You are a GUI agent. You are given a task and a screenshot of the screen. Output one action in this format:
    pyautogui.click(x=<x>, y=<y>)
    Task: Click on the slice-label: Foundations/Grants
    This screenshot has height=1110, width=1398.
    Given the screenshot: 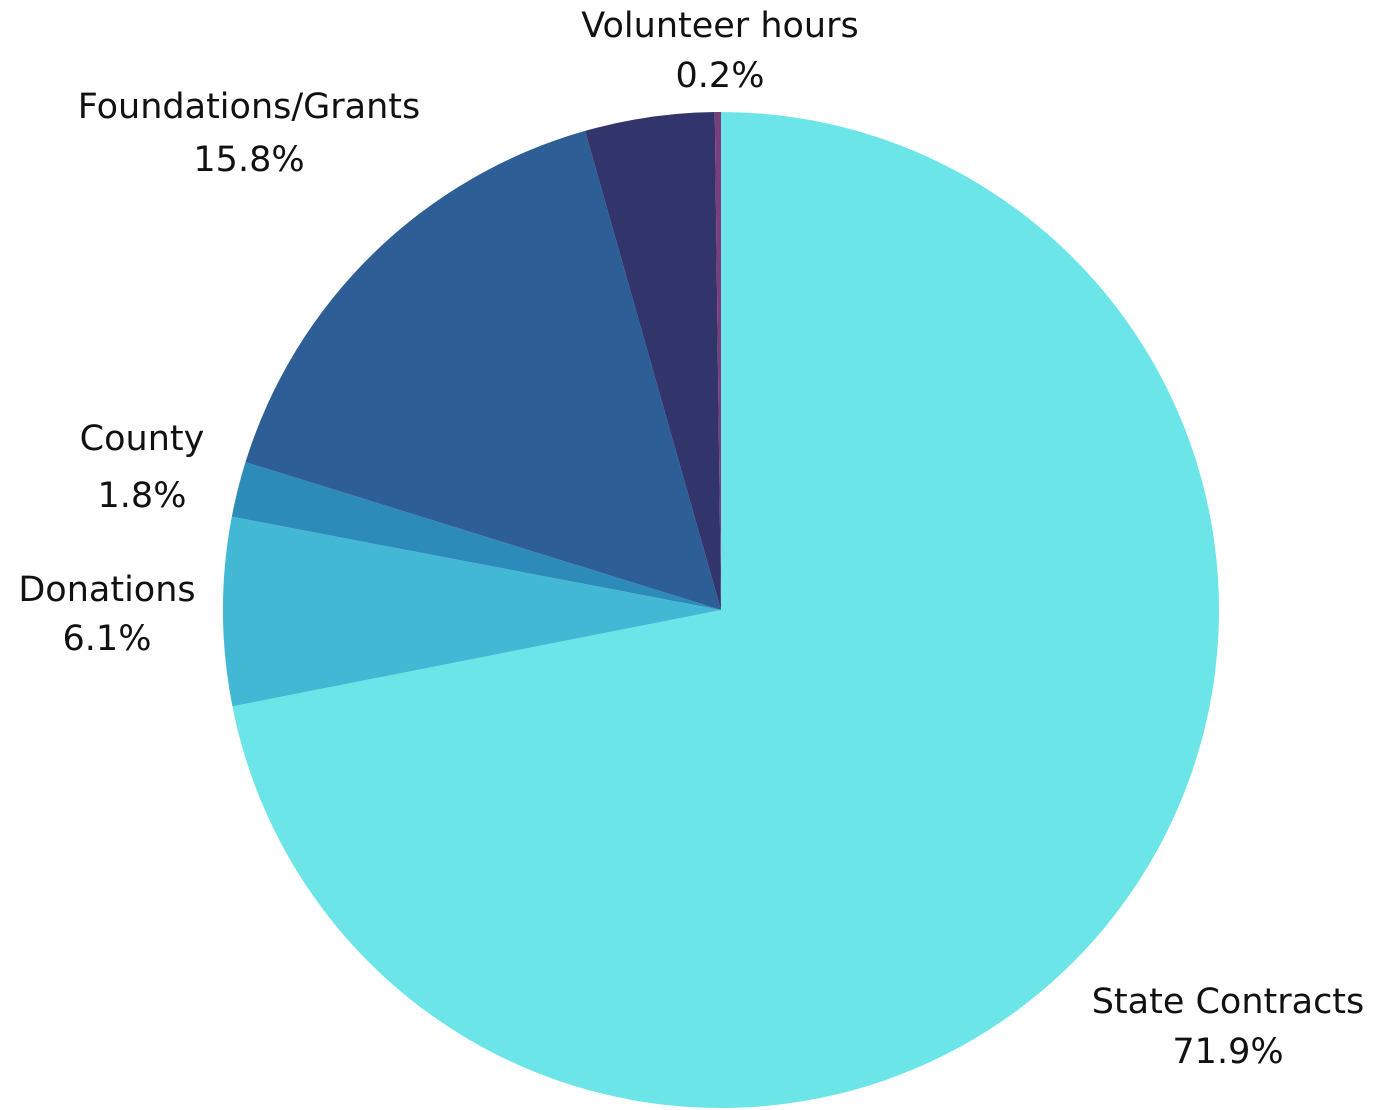 What is the action you would take?
    pyautogui.click(x=249, y=107)
    